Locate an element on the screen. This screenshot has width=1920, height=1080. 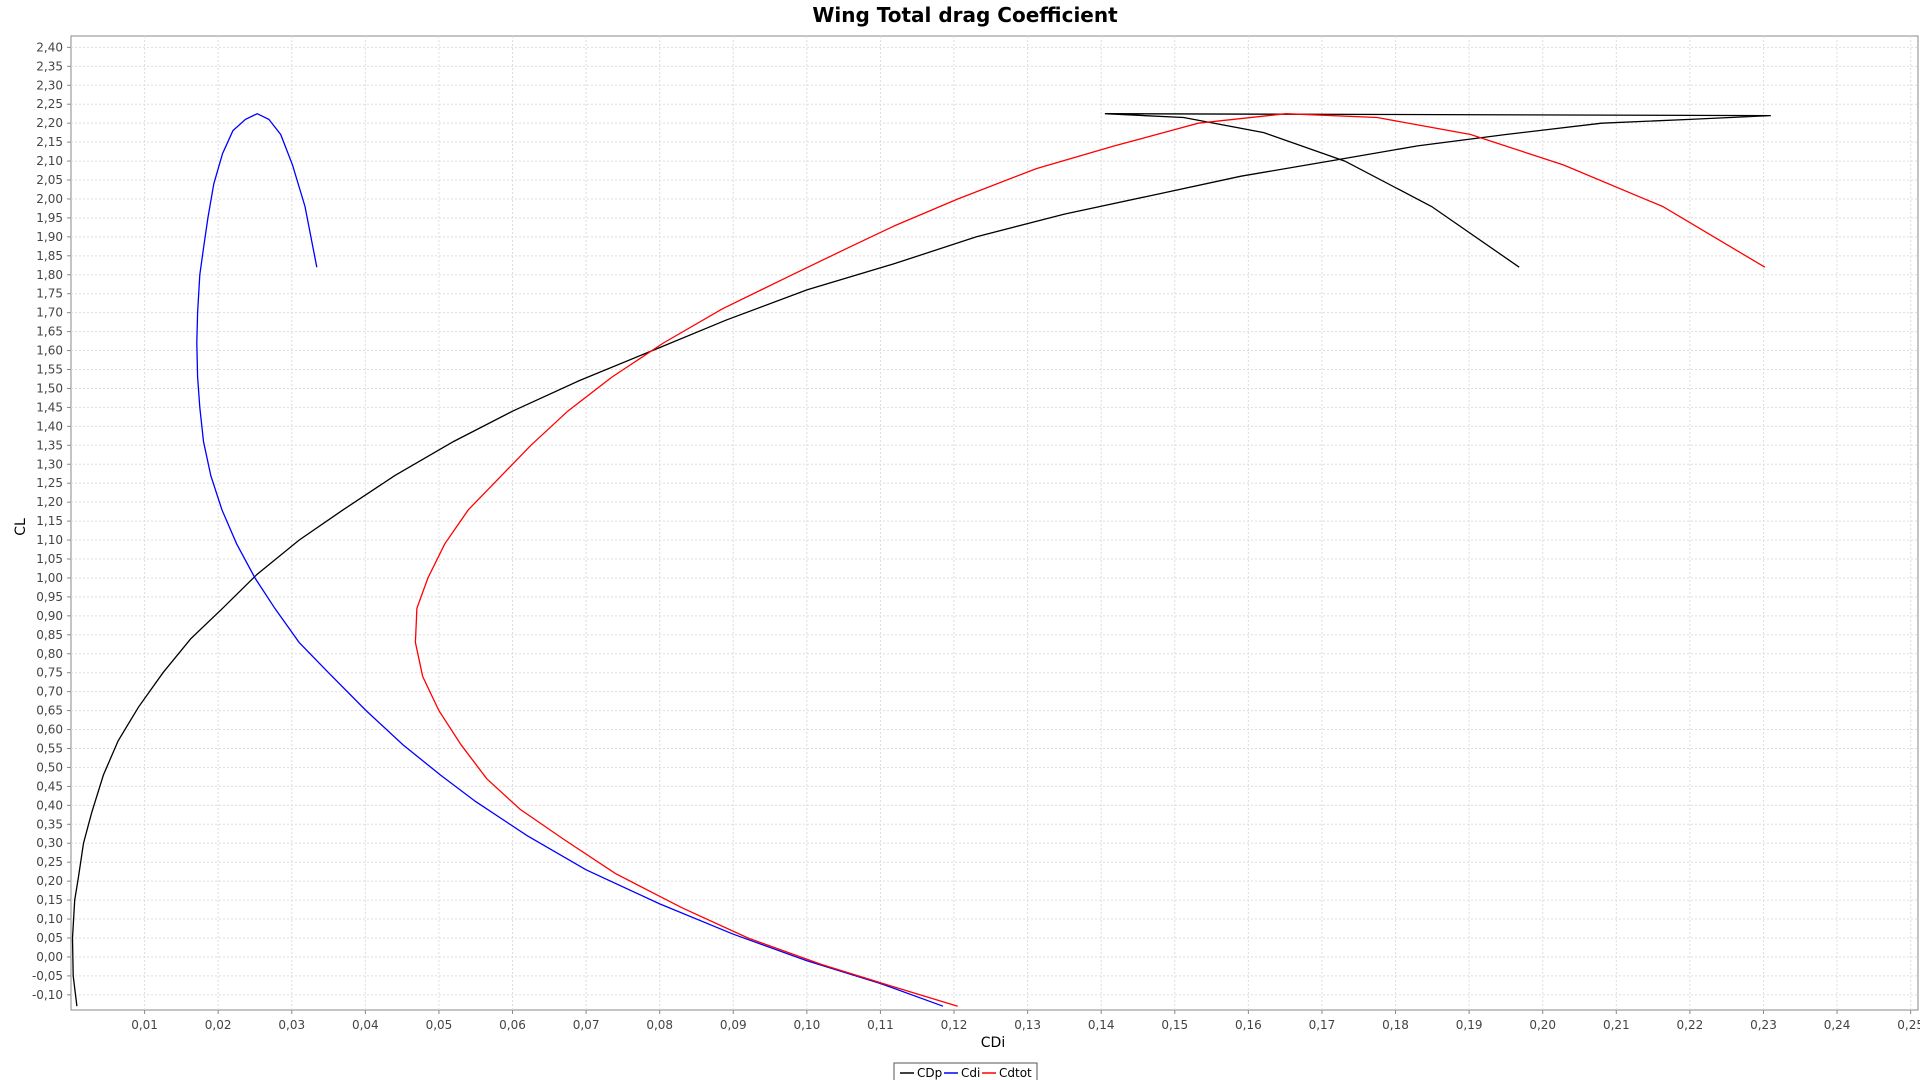
x-tick-label: 0,01 is located at coordinates (144, 1025).